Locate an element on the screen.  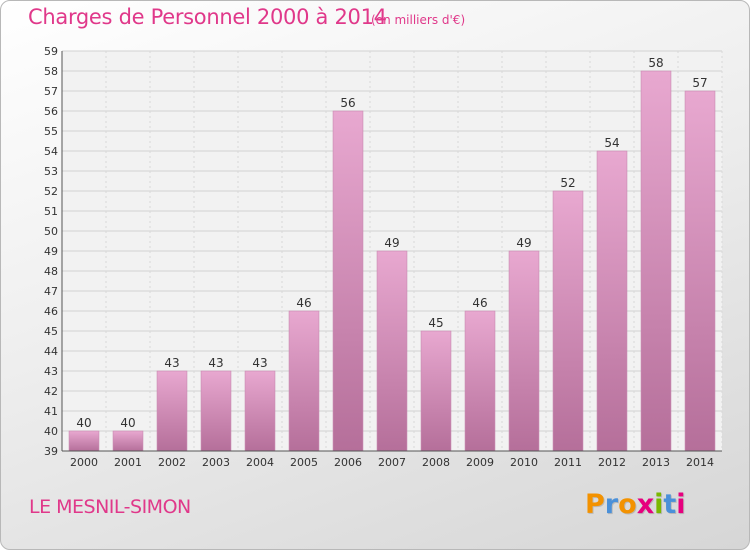
bar-2007 is located at coordinates (392, 351).